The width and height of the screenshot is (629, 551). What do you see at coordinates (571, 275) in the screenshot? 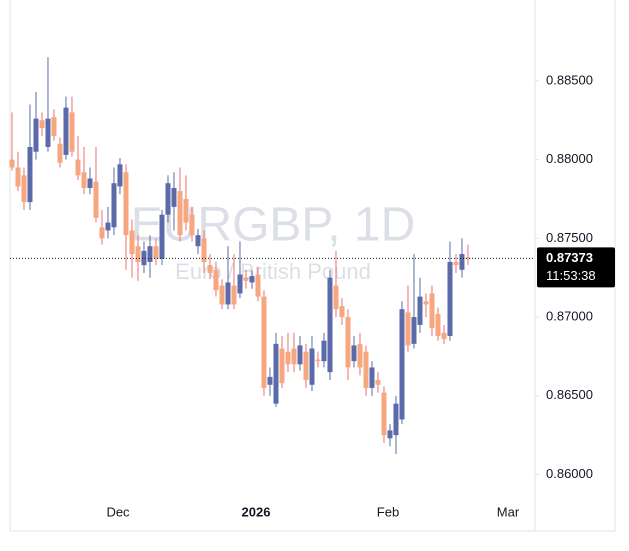
I see `countdown-label: 11:53:38` at bounding box center [571, 275].